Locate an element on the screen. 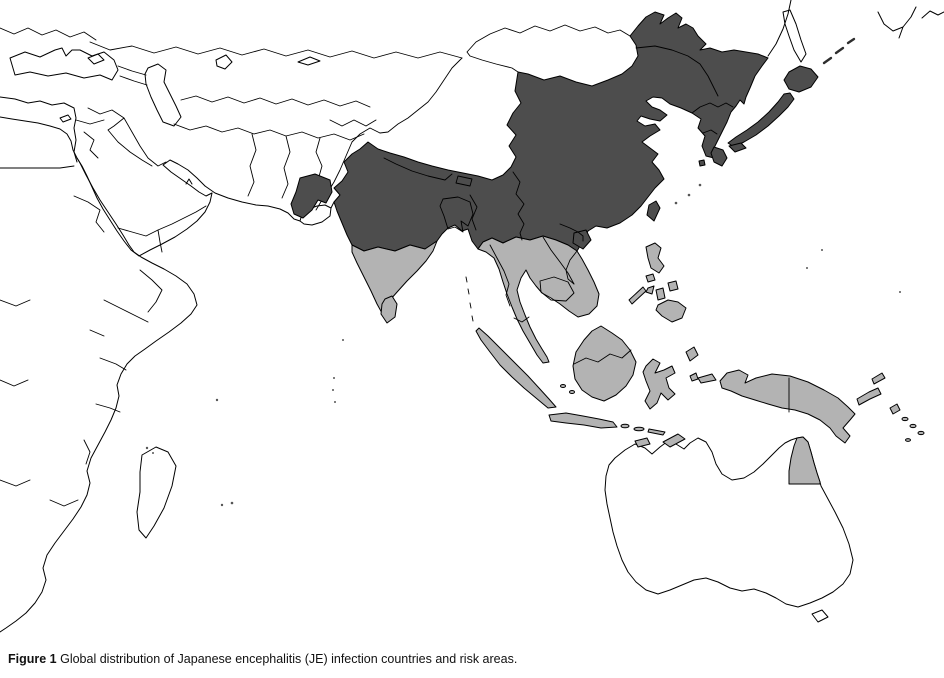 The image size is (944, 678). arabia-internal-borders is located at coordinates (162, 229).